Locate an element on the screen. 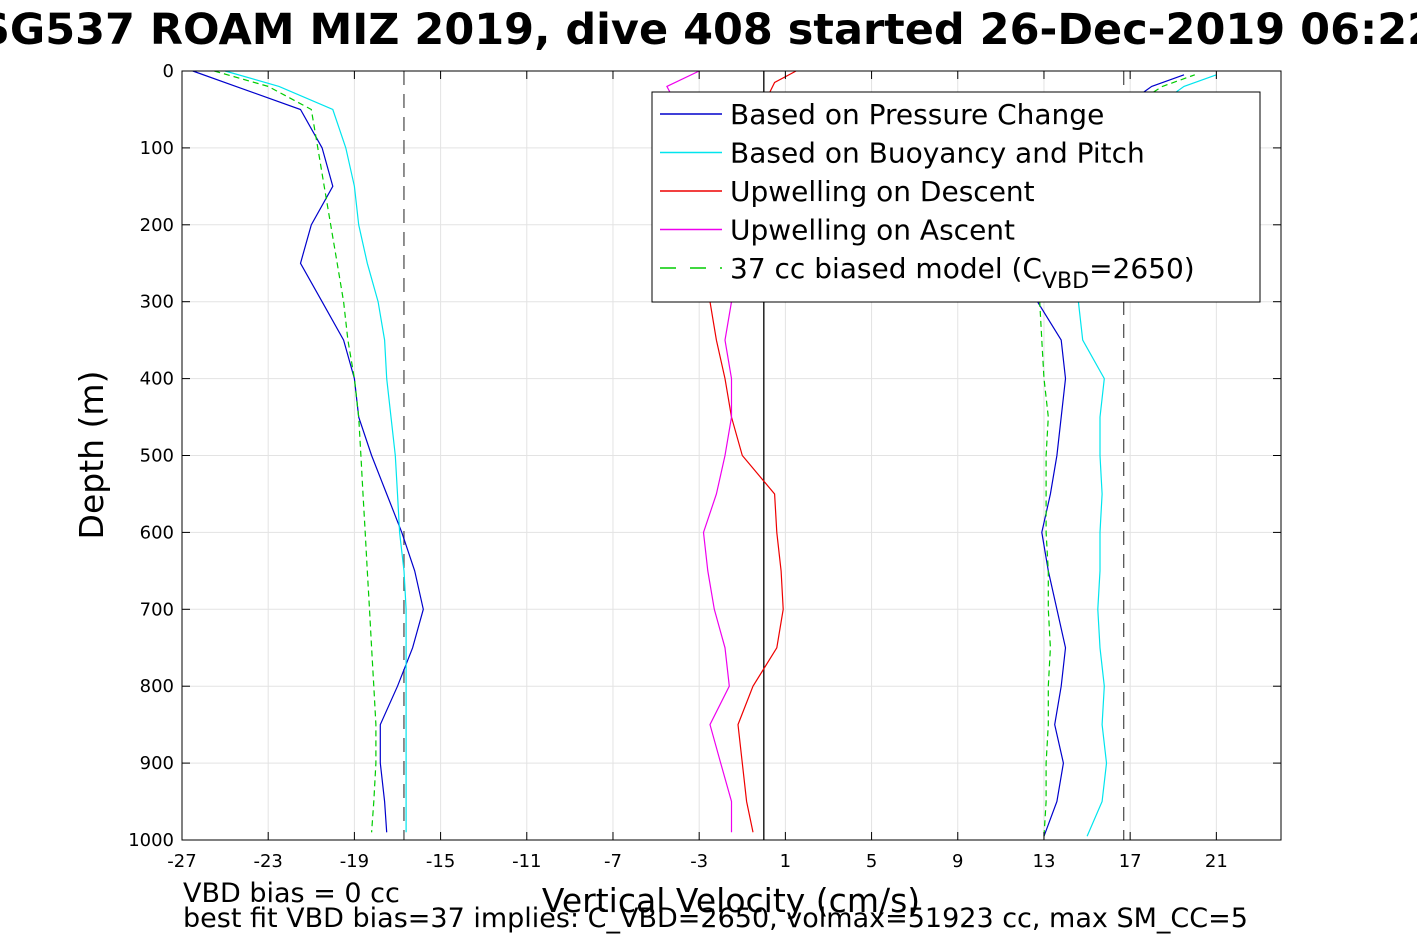 The width and height of the screenshot is (1417, 945). y-tick-label: 600 is located at coordinates (157, 532).